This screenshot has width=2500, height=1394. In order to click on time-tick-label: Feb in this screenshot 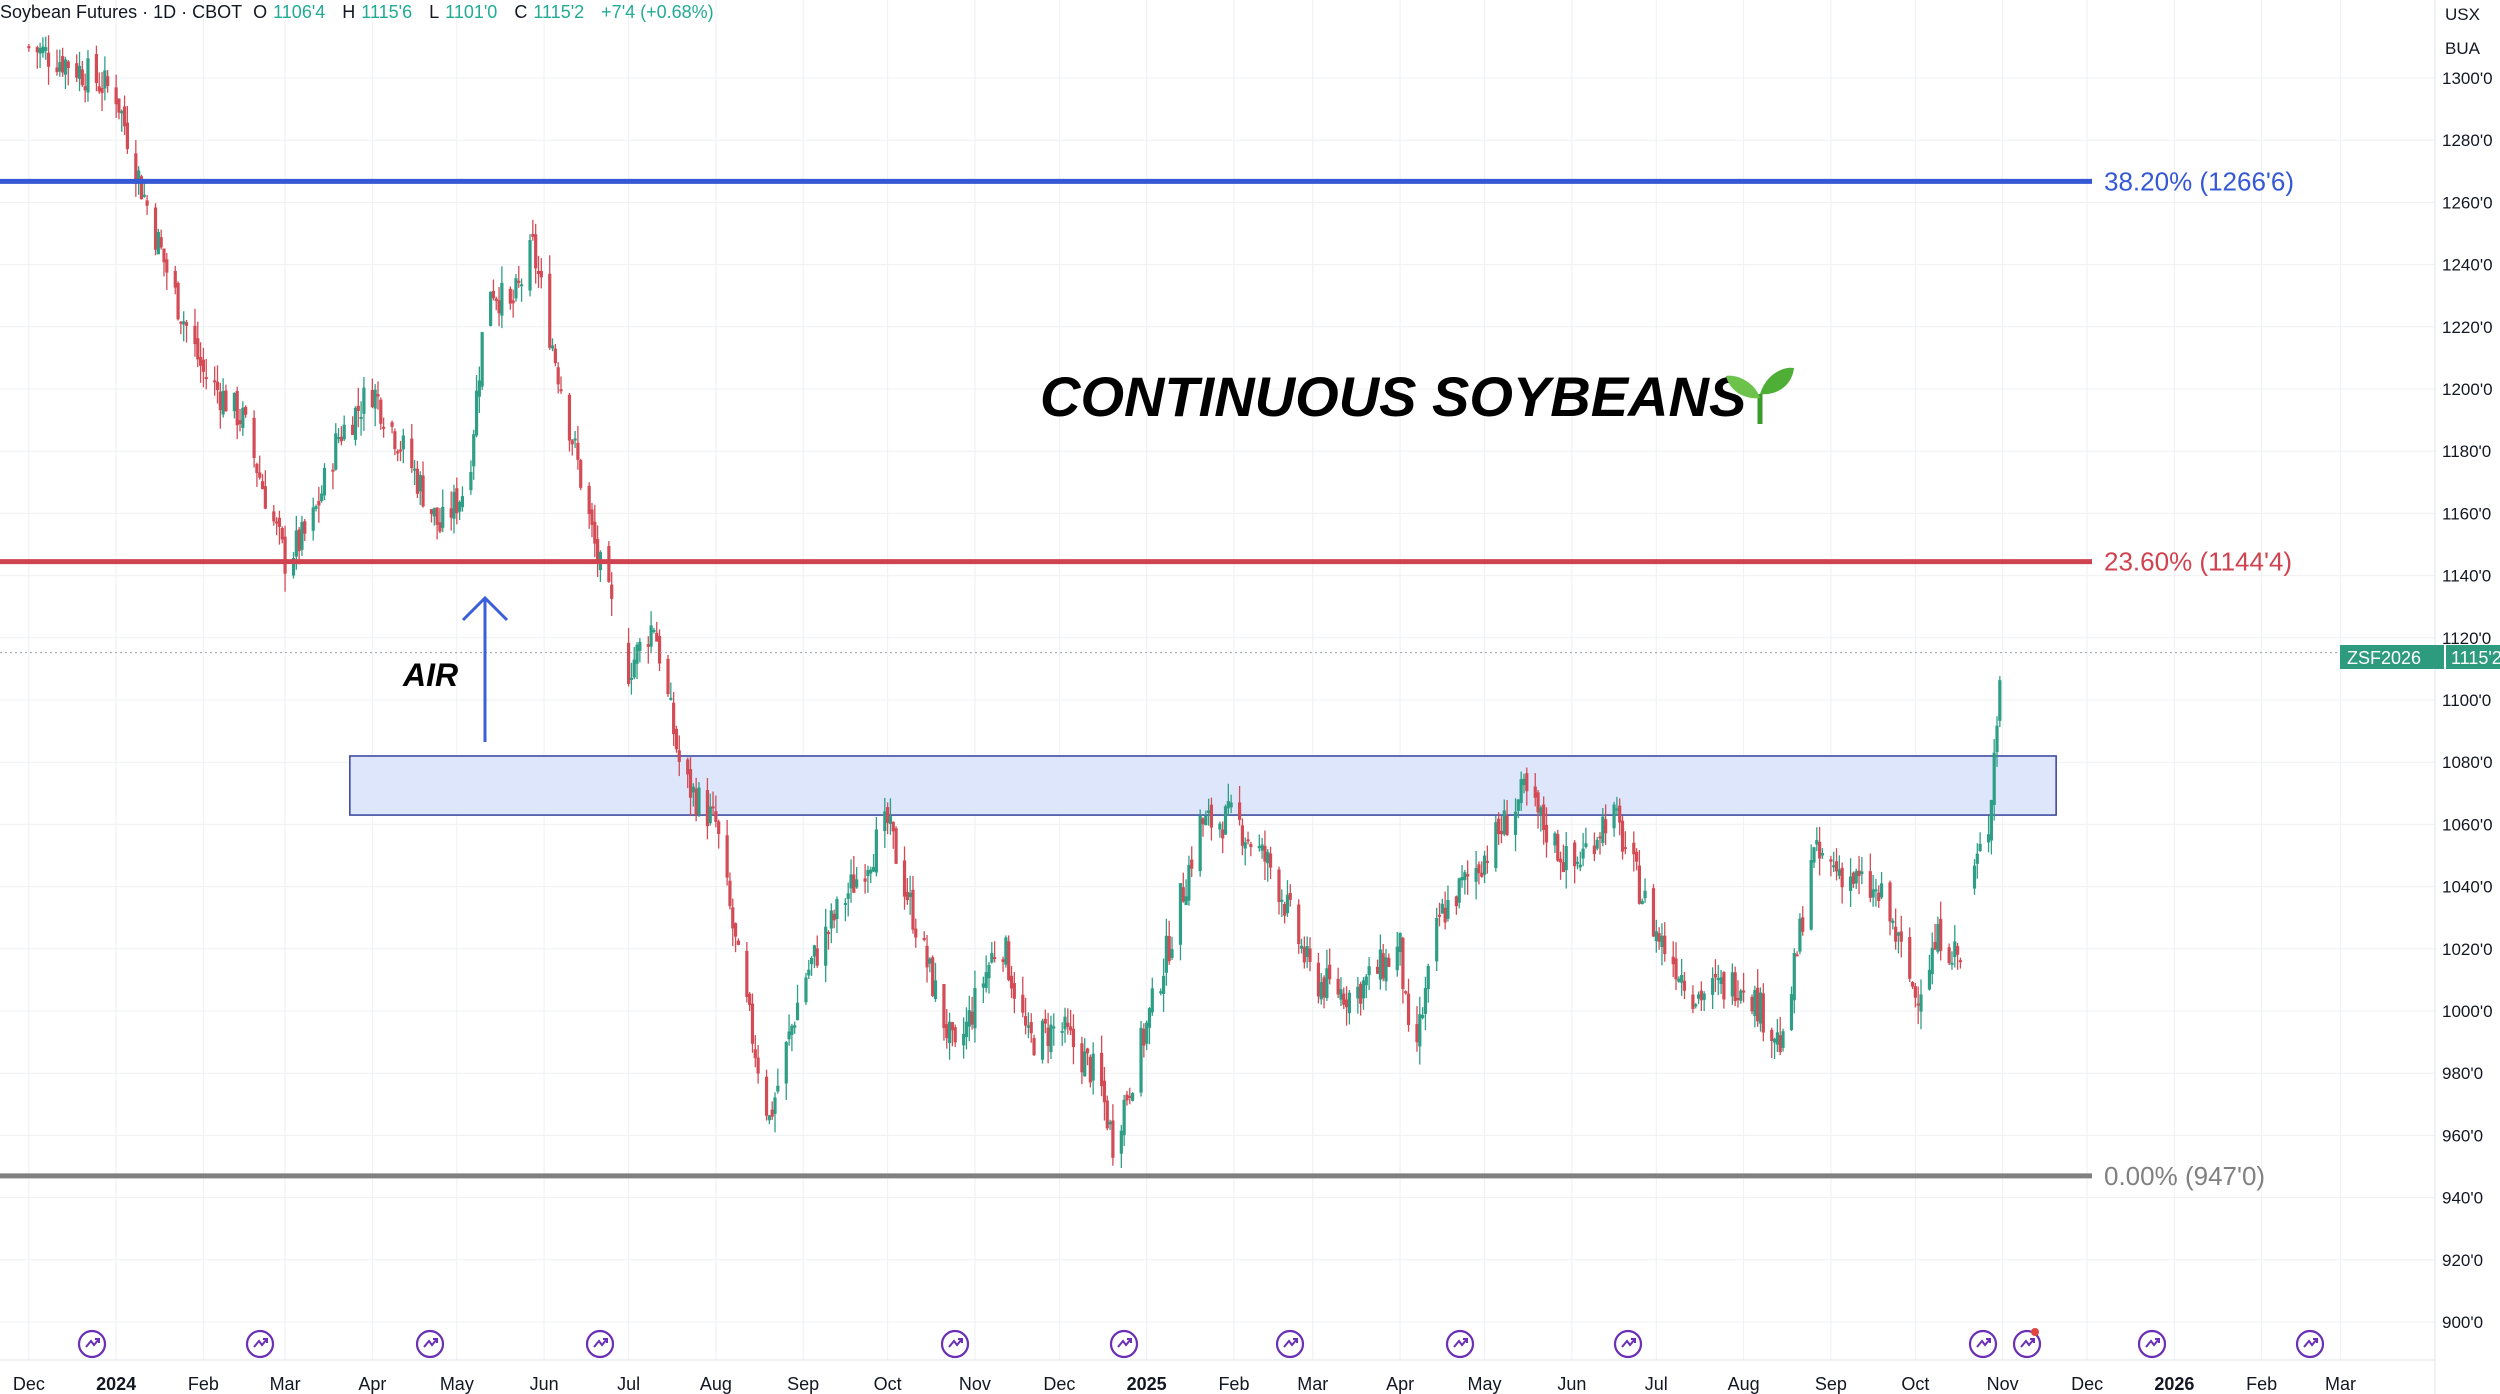, I will do `click(2261, 1384)`.